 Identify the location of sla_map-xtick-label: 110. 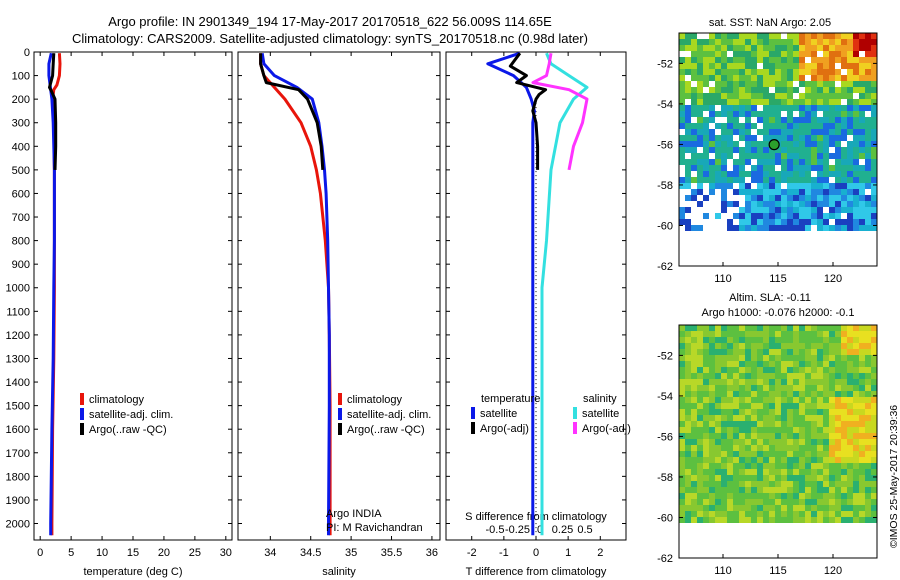
(723, 571).